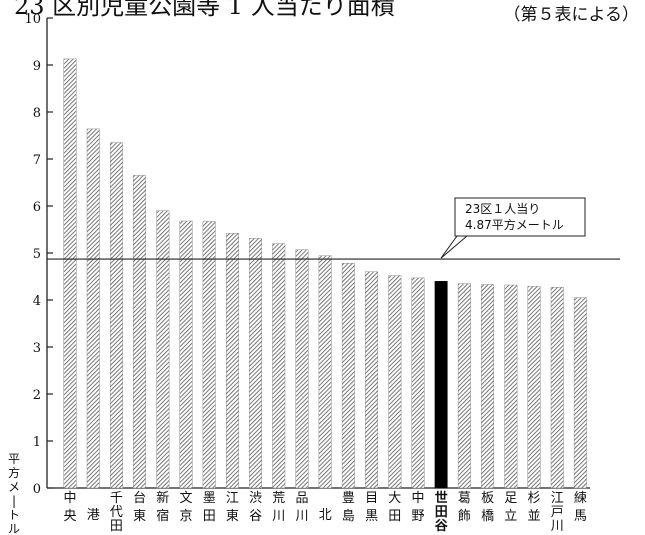 Image resolution: width=645 pixels, height=535 pixels. What do you see at coordinates (209, 498) in the screenshot?
I see `category-label-墨田: 墨` at bounding box center [209, 498].